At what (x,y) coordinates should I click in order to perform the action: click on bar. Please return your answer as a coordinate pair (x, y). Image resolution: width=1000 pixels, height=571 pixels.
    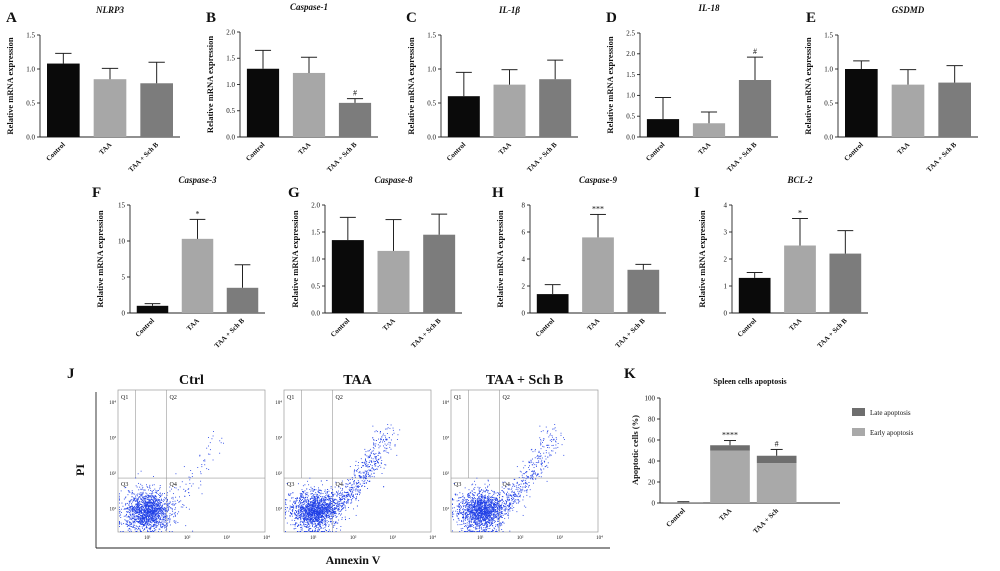
    Looking at the image, I should click on (263, 102).